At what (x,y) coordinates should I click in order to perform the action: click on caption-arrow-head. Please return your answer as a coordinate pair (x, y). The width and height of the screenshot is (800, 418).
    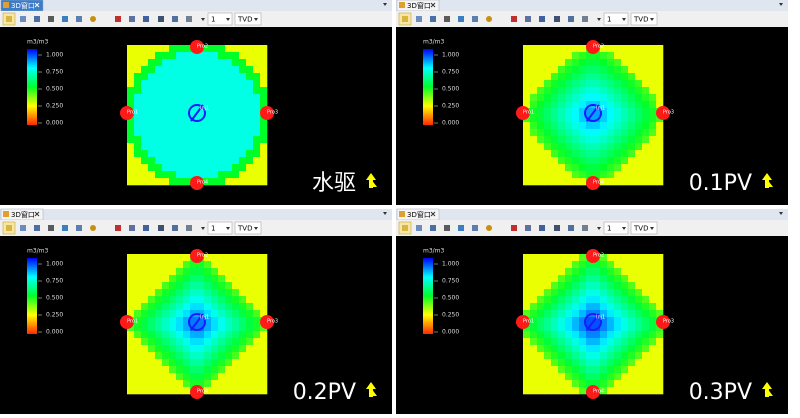
    Looking at the image, I should click on (371, 180).